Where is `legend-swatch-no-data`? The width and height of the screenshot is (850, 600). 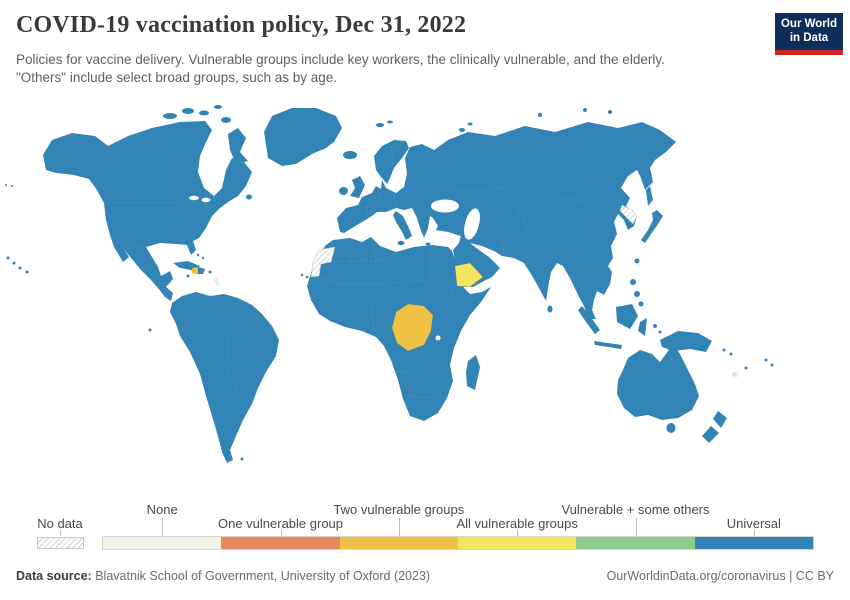
legend-swatch-no-data is located at coordinates (60, 543).